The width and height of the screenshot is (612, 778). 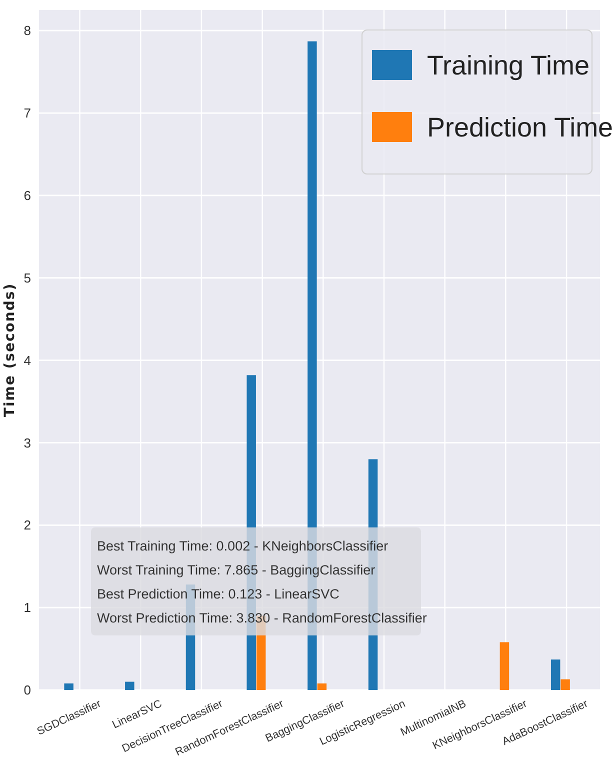 I want to click on y-tick-label: 8, so click(x=27, y=30).